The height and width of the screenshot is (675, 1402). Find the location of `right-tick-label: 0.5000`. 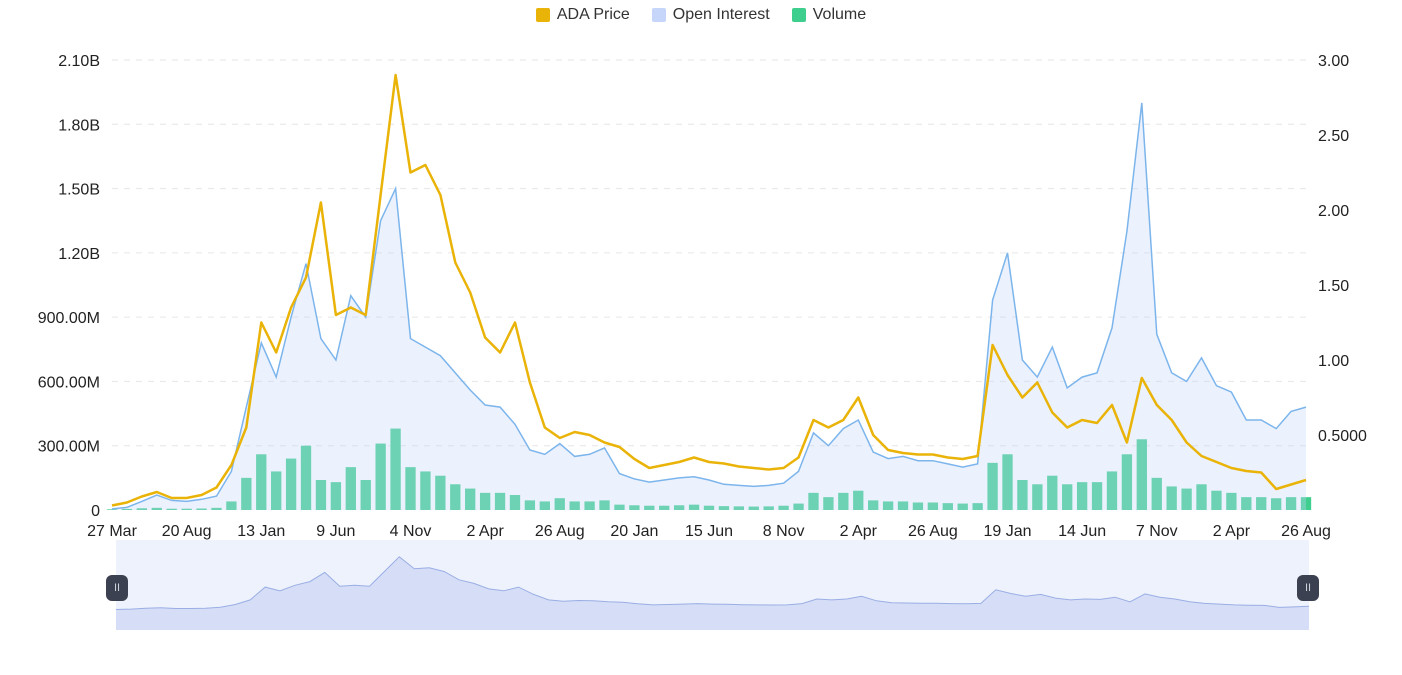

right-tick-label: 0.5000 is located at coordinates (1342, 436).